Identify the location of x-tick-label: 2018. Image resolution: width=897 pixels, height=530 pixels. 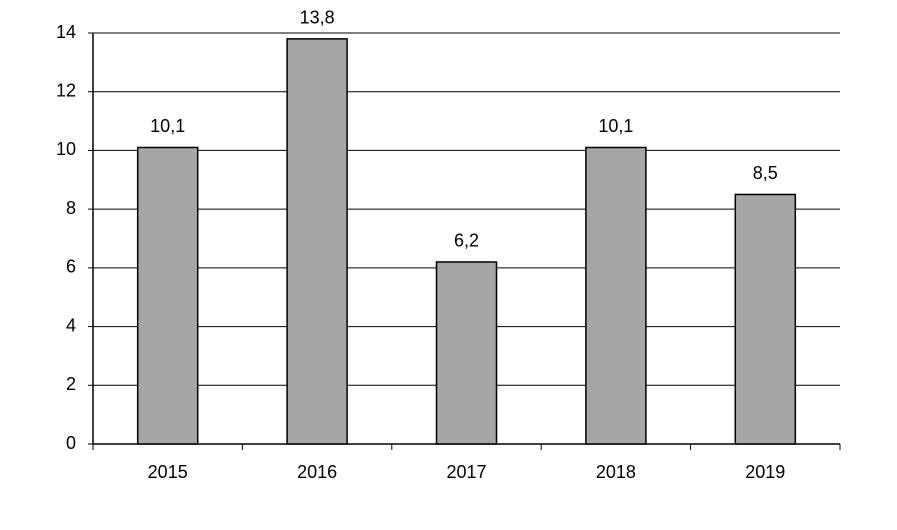
(616, 472).